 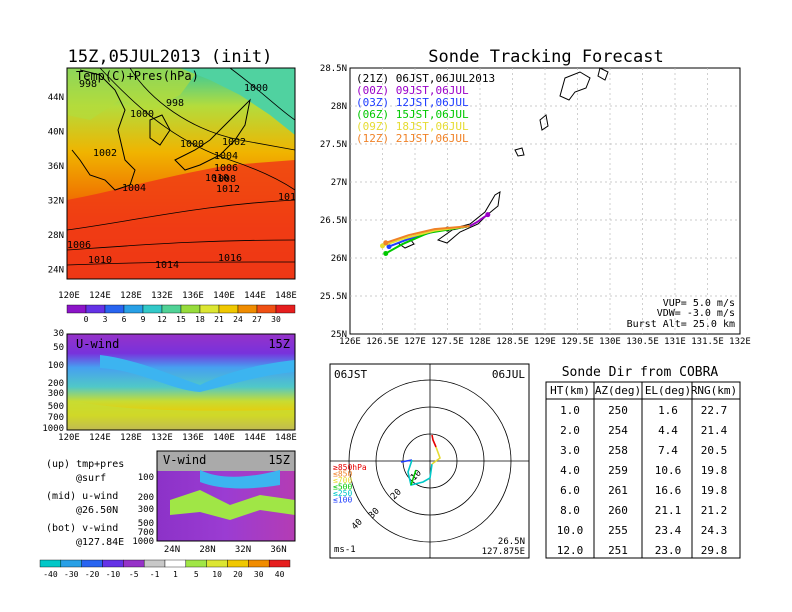 I want to click on table-header: RNG(km), so click(x=714, y=390).